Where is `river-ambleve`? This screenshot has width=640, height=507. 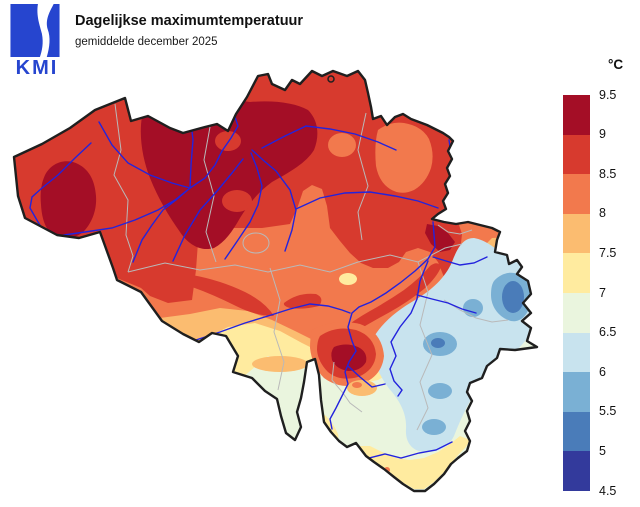
river-ambleve is located at coordinates (446, 304).